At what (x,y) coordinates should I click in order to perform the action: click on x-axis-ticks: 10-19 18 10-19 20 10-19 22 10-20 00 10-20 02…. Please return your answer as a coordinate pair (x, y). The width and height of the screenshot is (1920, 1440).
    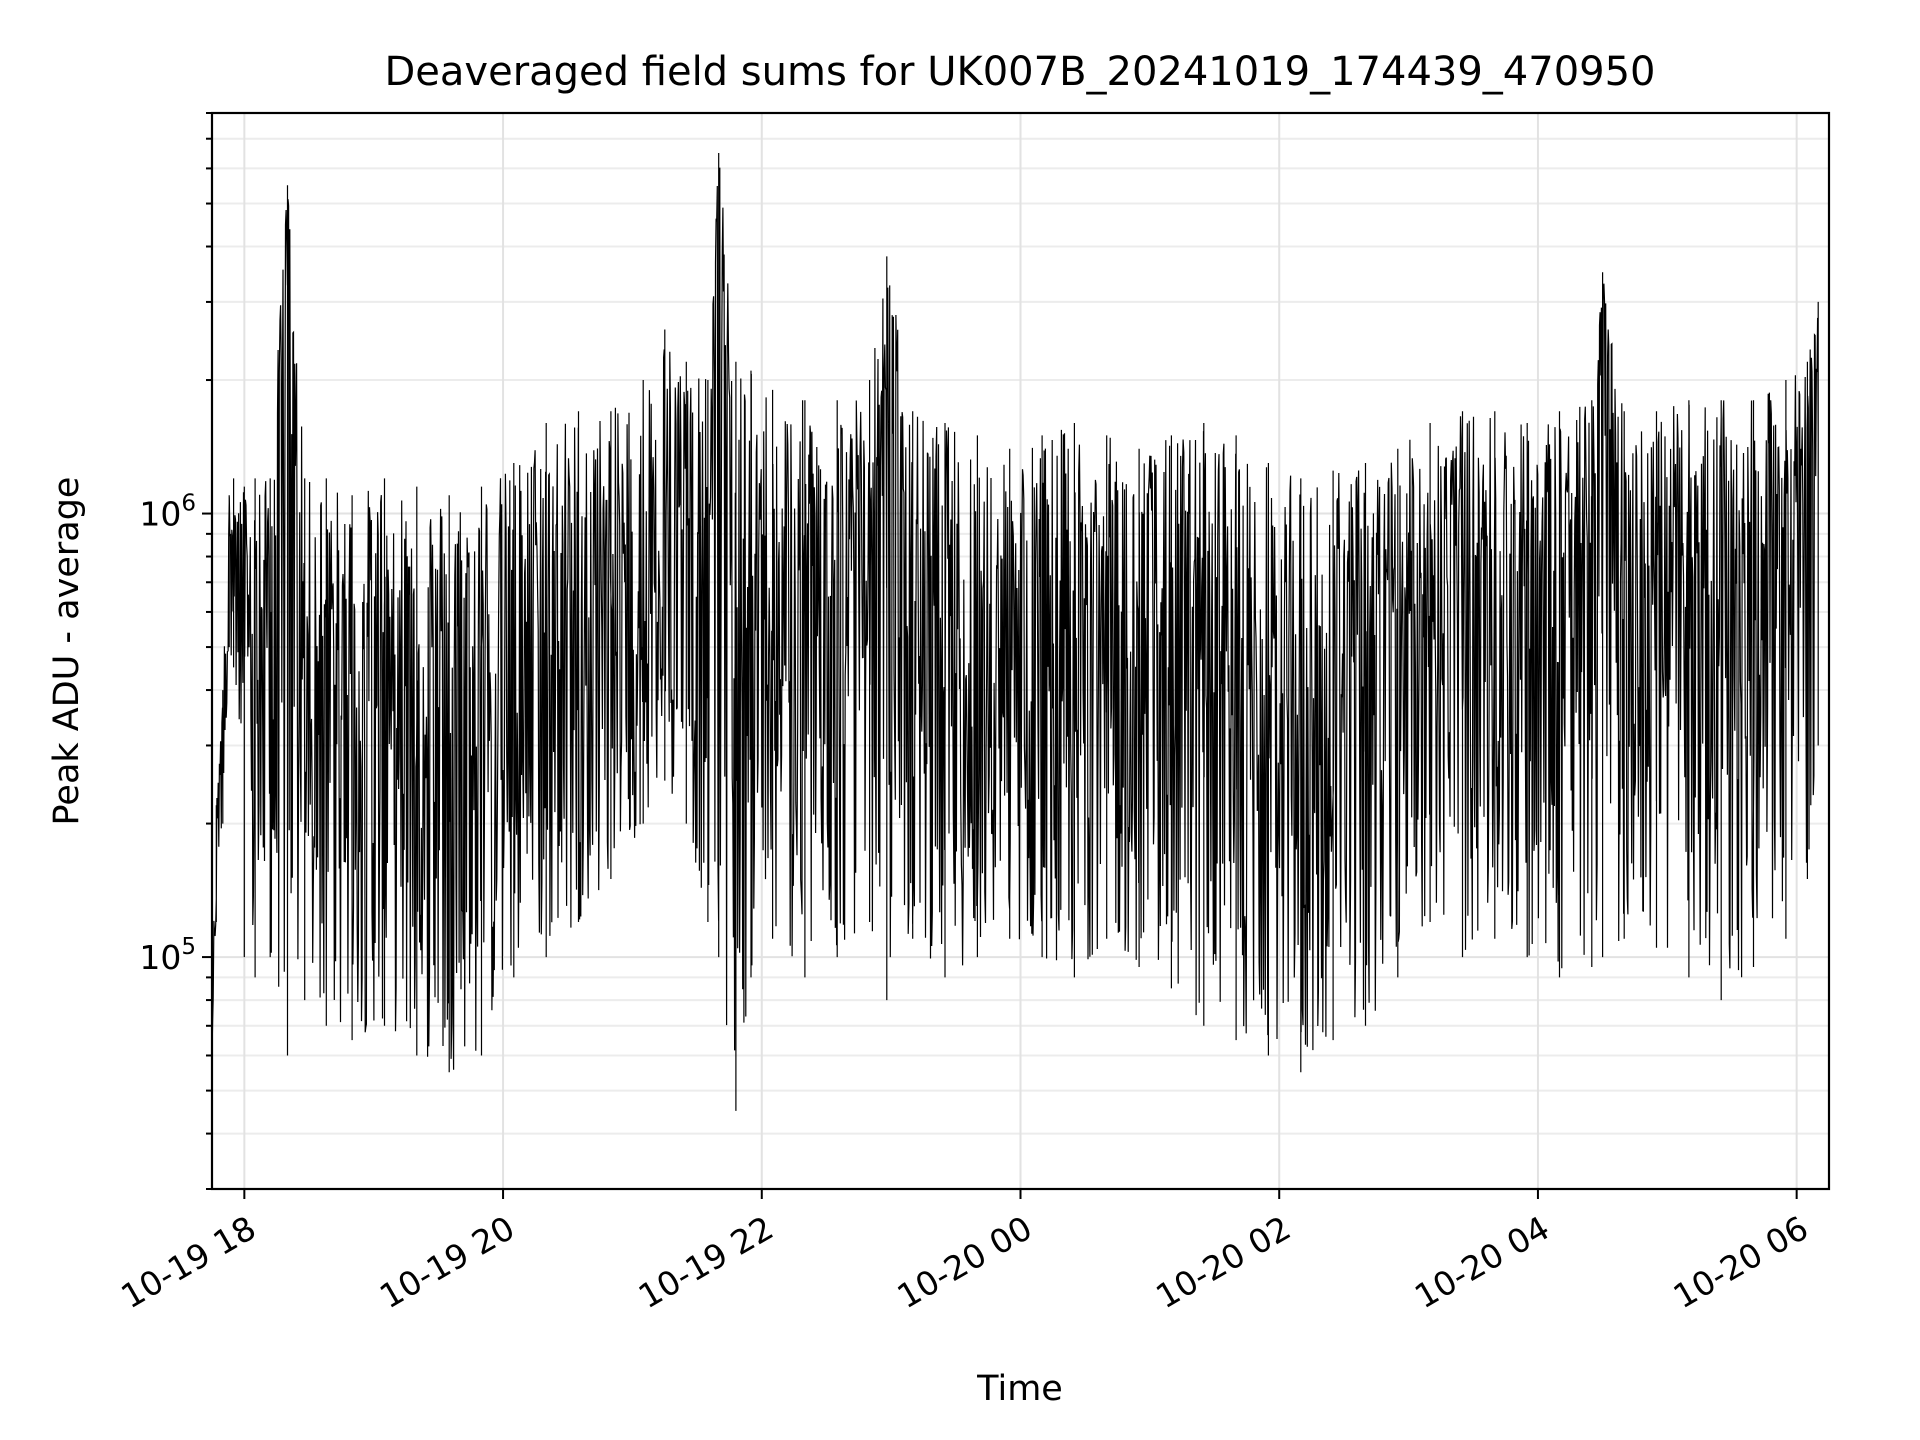
    Looking at the image, I should click on (964, 1252).